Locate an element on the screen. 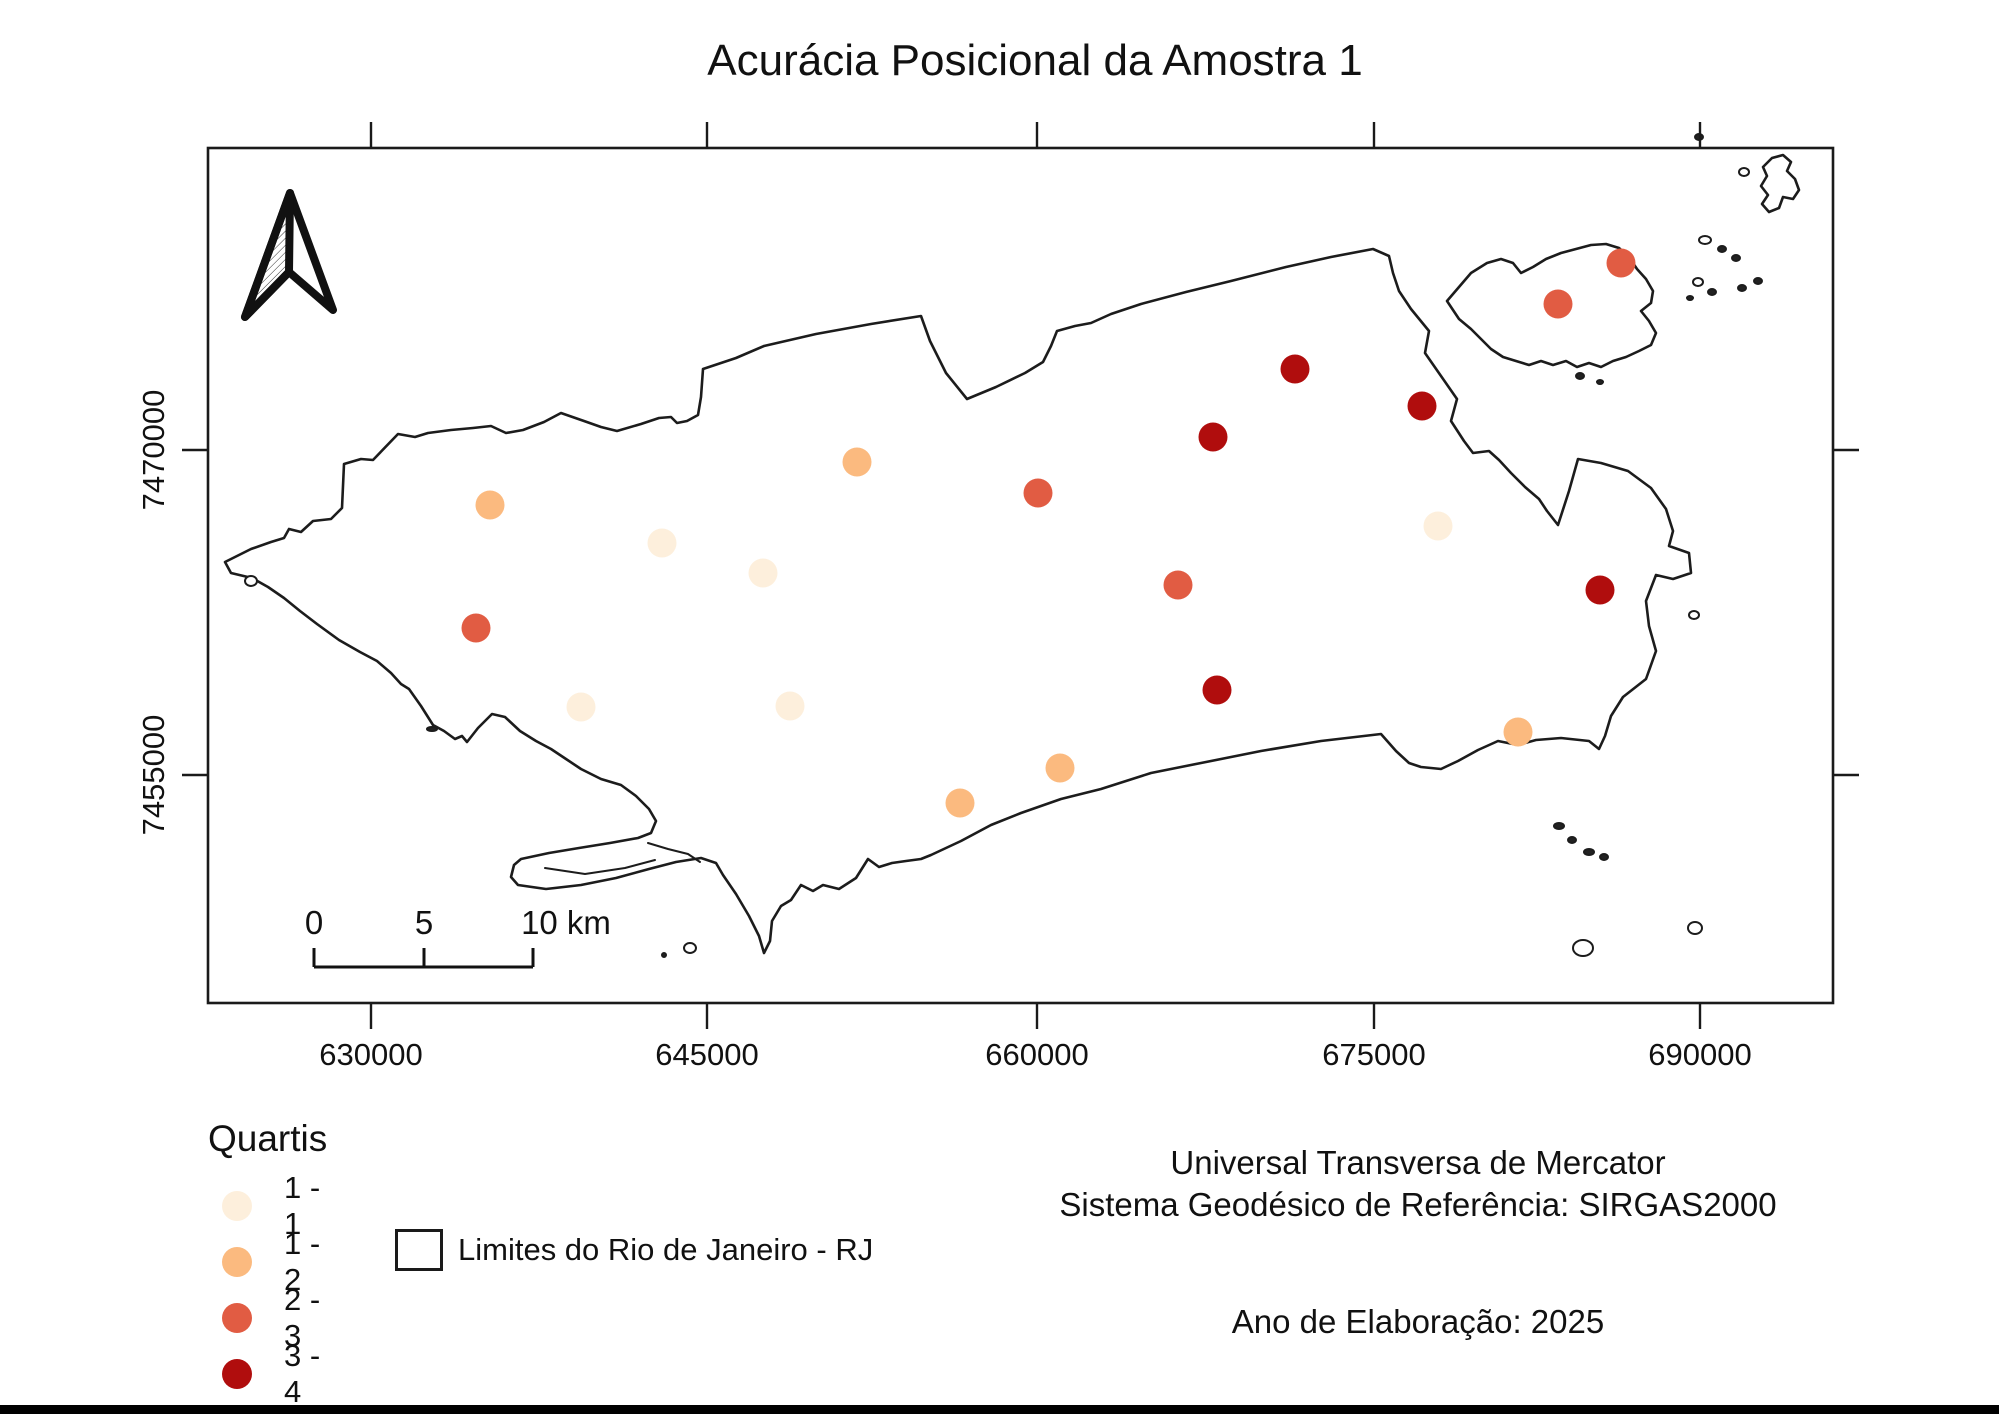 Image resolution: width=1999 pixels, height=1414 pixels. credits-projection: Universal Transversa de Mercator is located at coordinates (1418, 1162).